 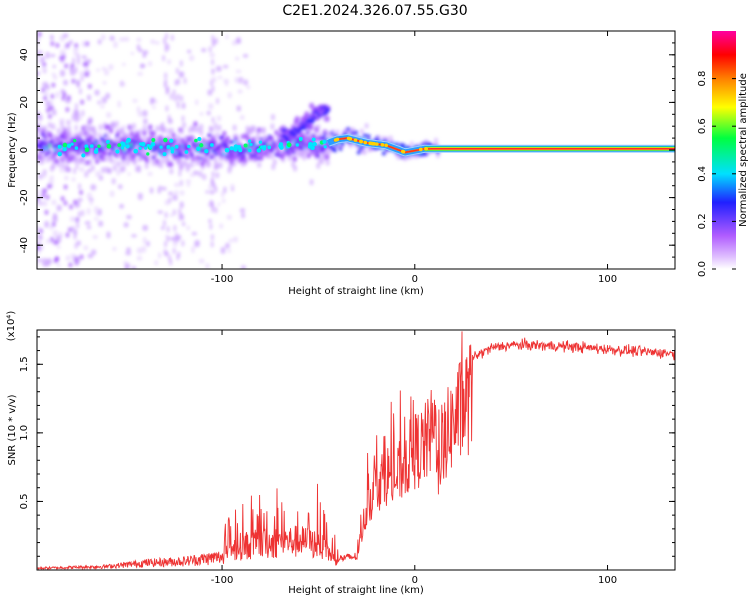 What do you see at coordinates (222, 580) in the screenshot?
I see `bottom-x-tick-label: -100` at bounding box center [222, 580].